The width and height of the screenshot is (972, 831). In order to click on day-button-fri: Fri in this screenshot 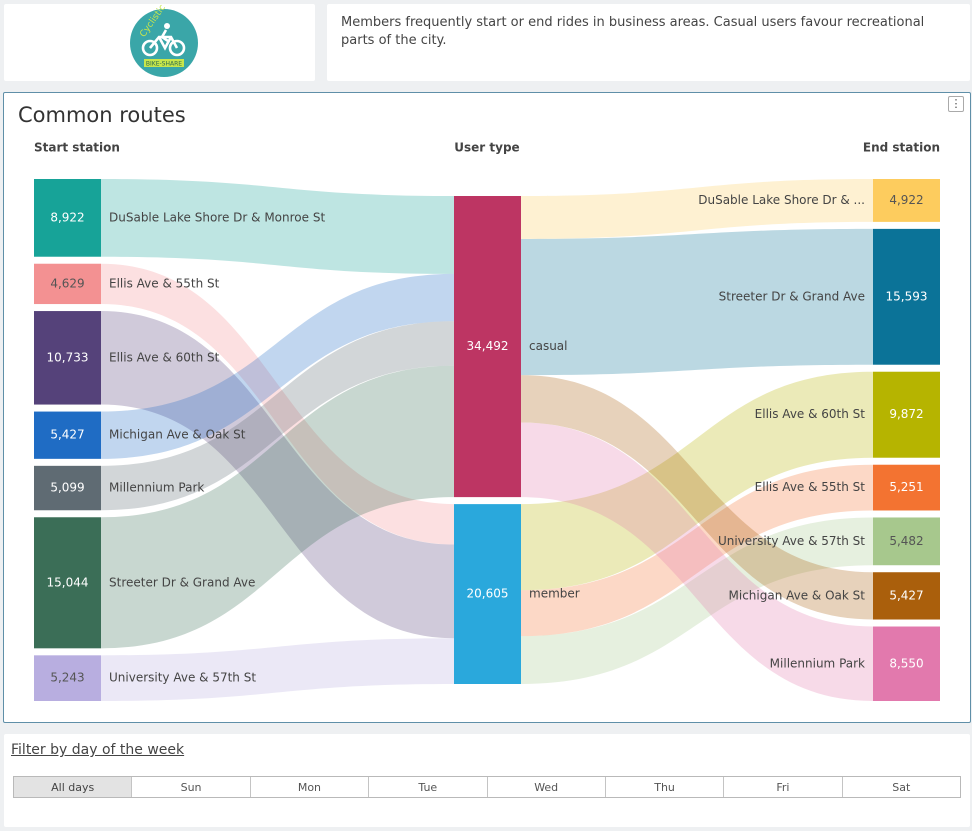, I will do `click(783, 787)`.